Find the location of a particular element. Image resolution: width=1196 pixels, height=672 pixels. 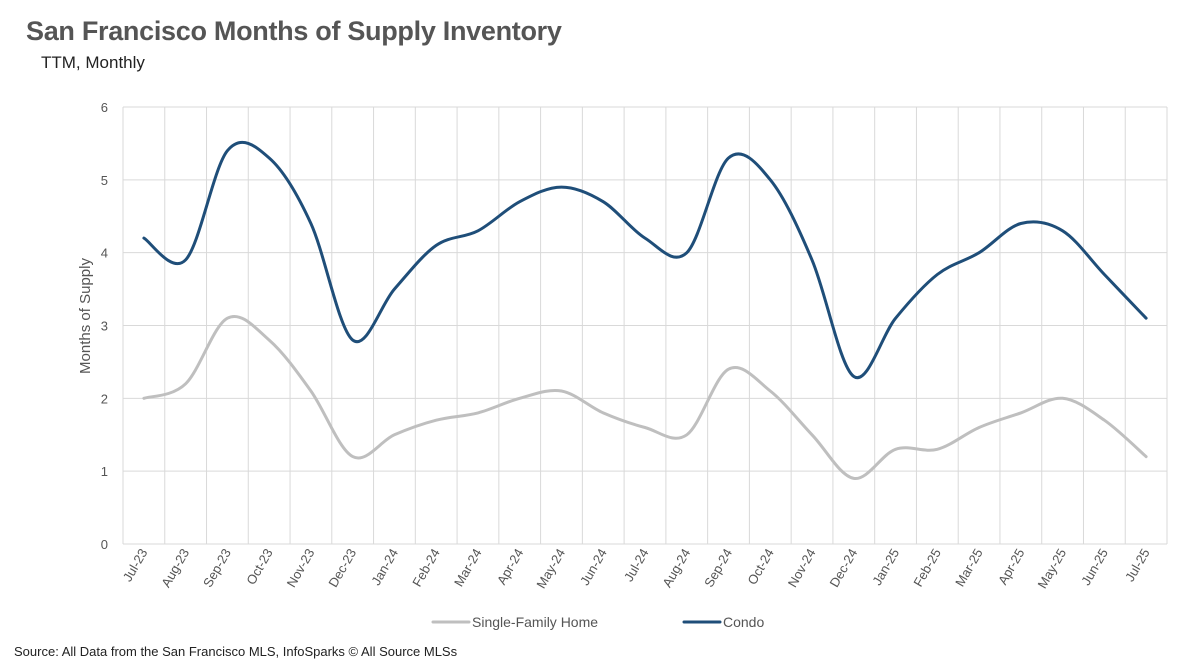

x-tick-label: Aug-24 is located at coordinates (676, 568).